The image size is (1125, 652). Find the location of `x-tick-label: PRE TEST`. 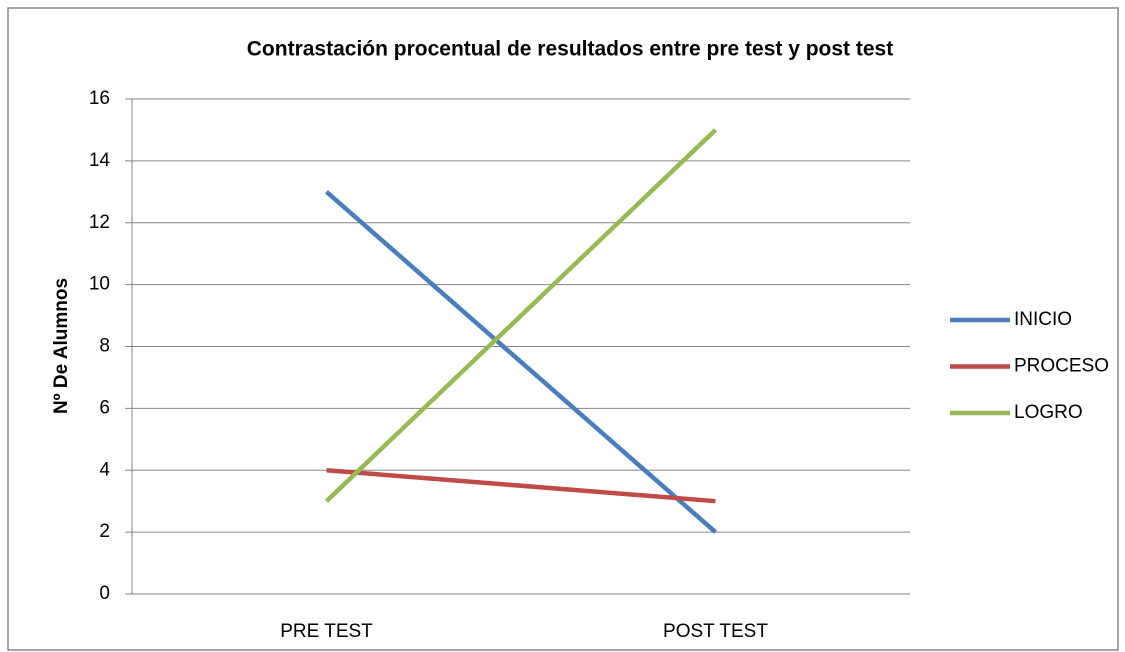

x-tick-label: PRE TEST is located at coordinates (326, 631).